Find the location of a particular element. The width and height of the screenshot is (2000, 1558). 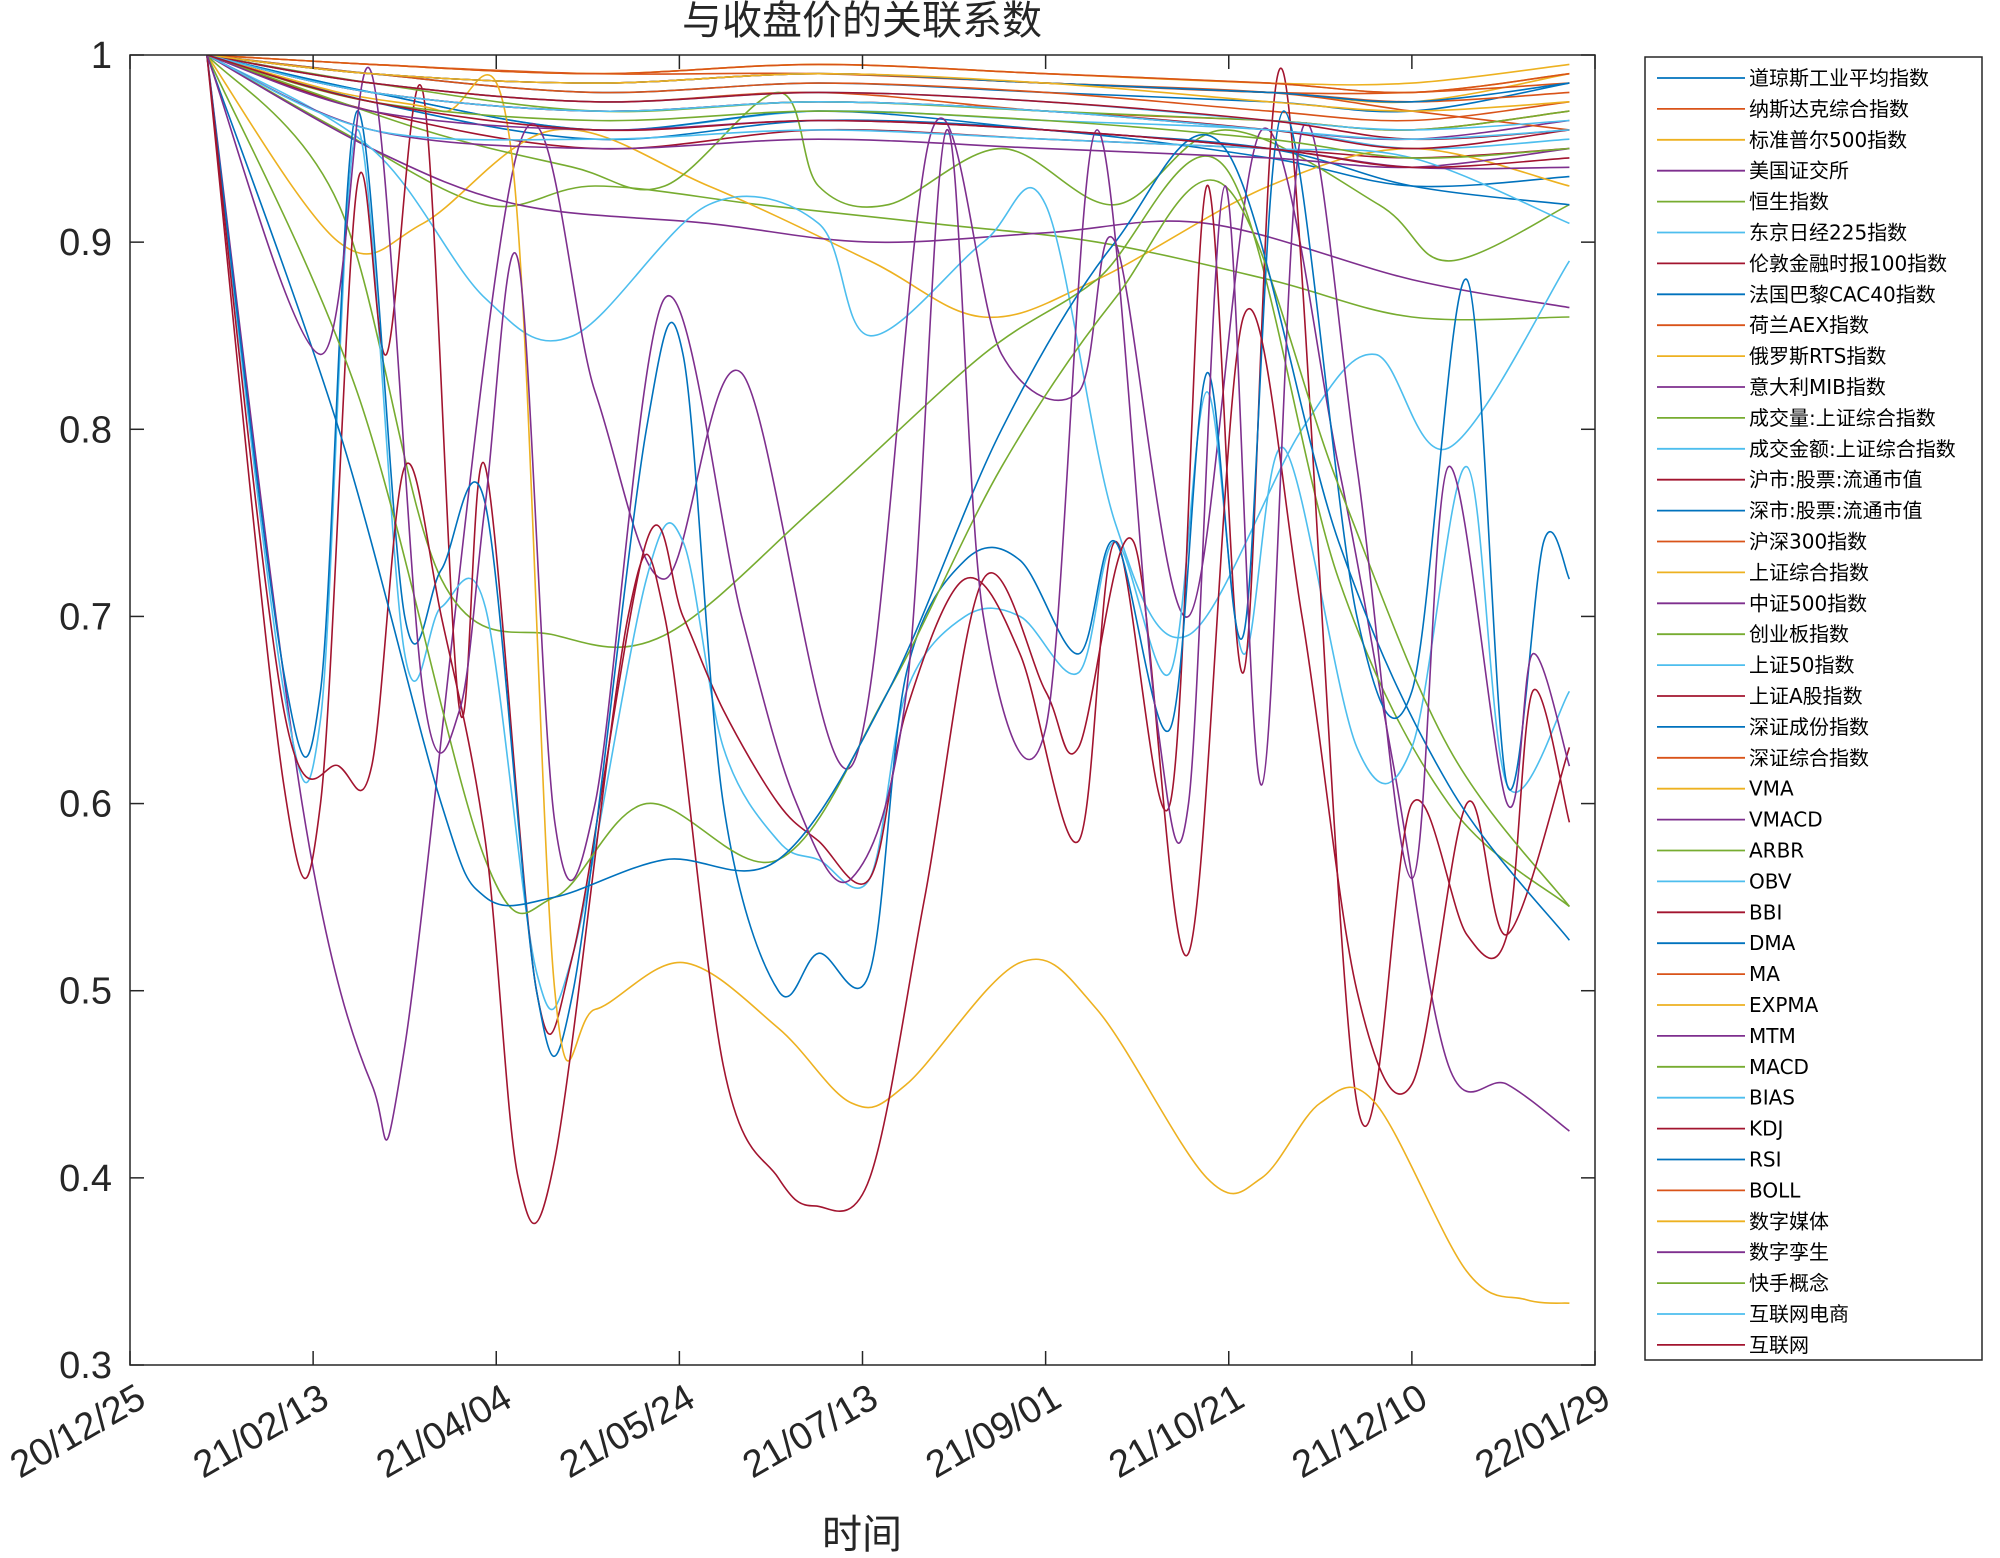

legend-box is located at coordinates (1813, 708).